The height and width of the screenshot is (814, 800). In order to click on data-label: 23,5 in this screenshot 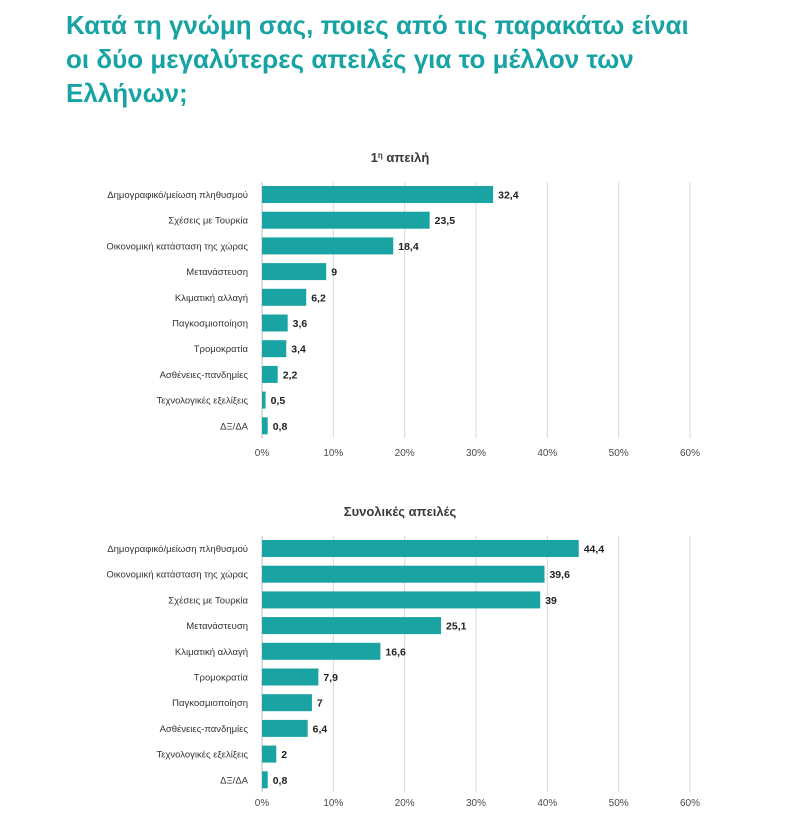, I will do `click(445, 221)`.